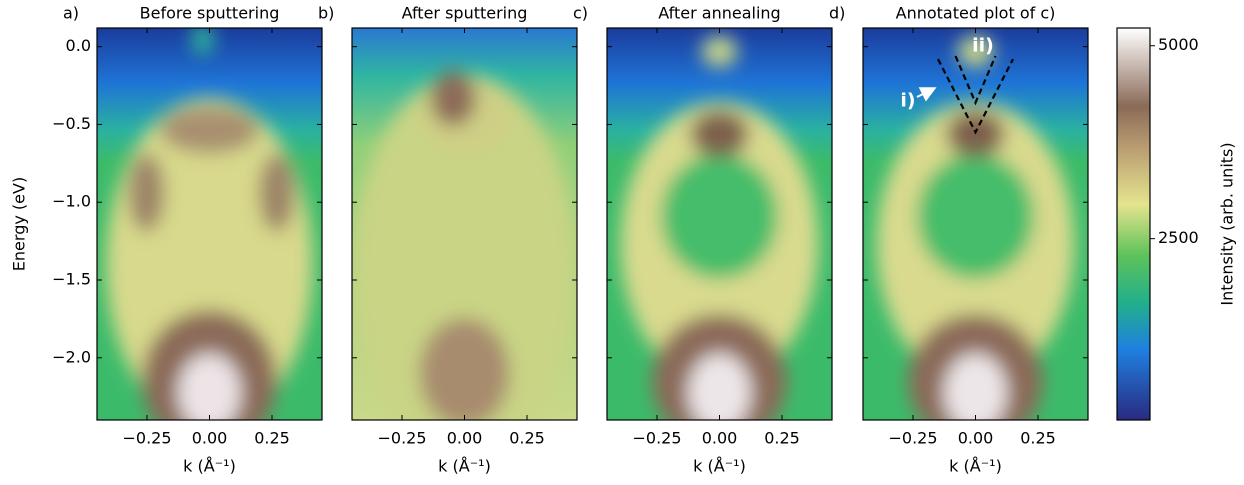 Image resolution: width=1244 pixels, height=485 pixels. Describe the element at coordinates (580, 13) in the screenshot. I see `panel-label: c)` at that location.